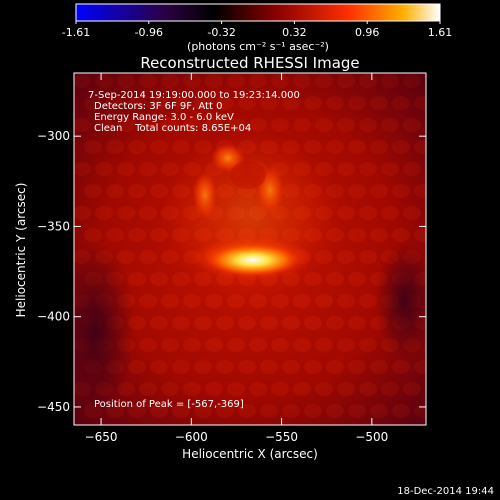  What do you see at coordinates (169, 404) in the screenshot?
I see `peak-position-label: Position of Peak = [-567,-369]` at bounding box center [169, 404].